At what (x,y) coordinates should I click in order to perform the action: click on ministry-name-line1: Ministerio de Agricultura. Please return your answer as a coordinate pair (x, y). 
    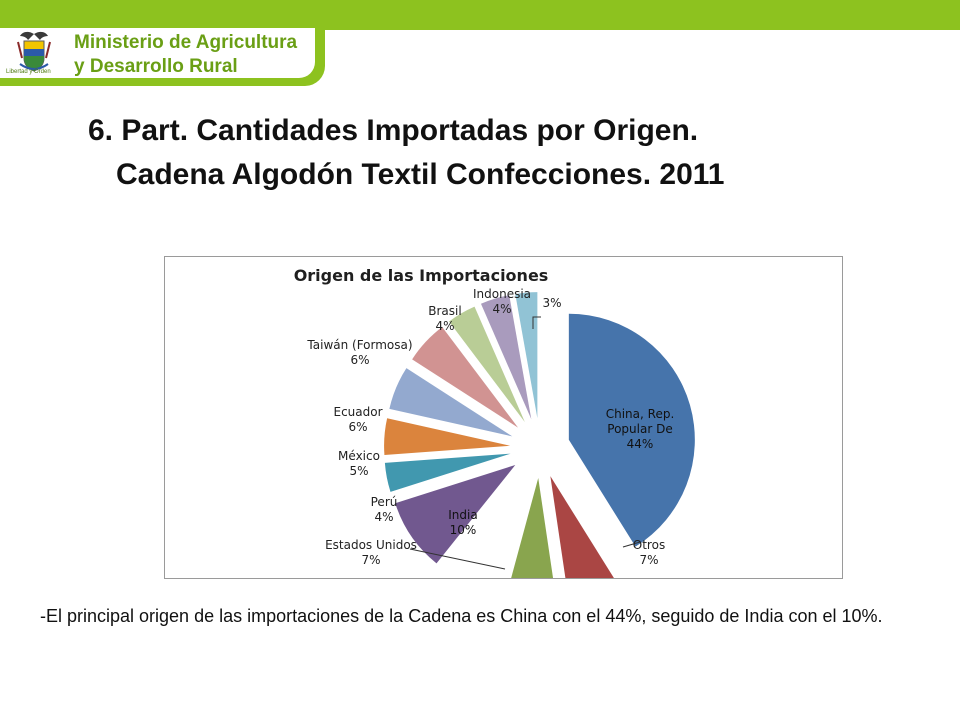
    Looking at the image, I should click on (186, 42).